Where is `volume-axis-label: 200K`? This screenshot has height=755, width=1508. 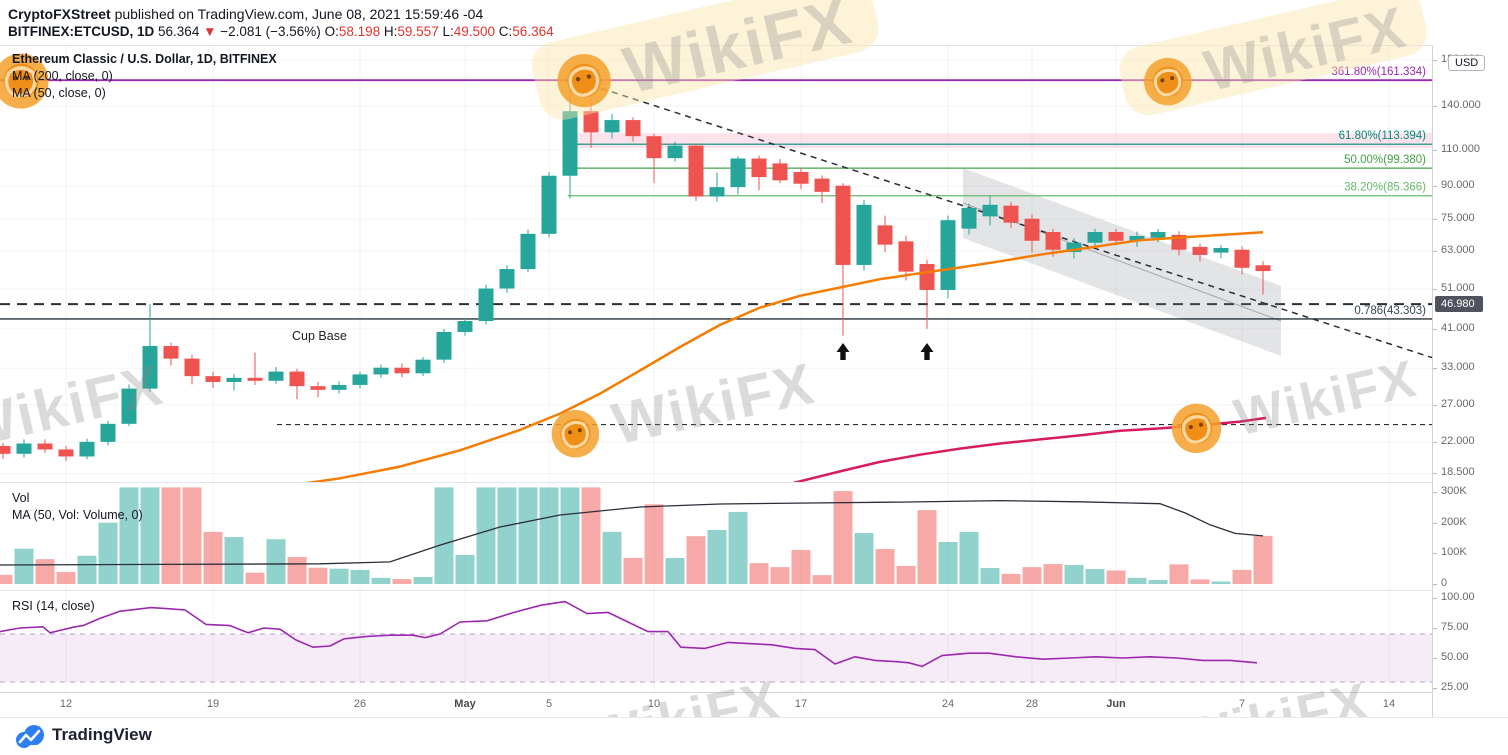
volume-axis-label: 200K is located at coordinates (1454, 521).